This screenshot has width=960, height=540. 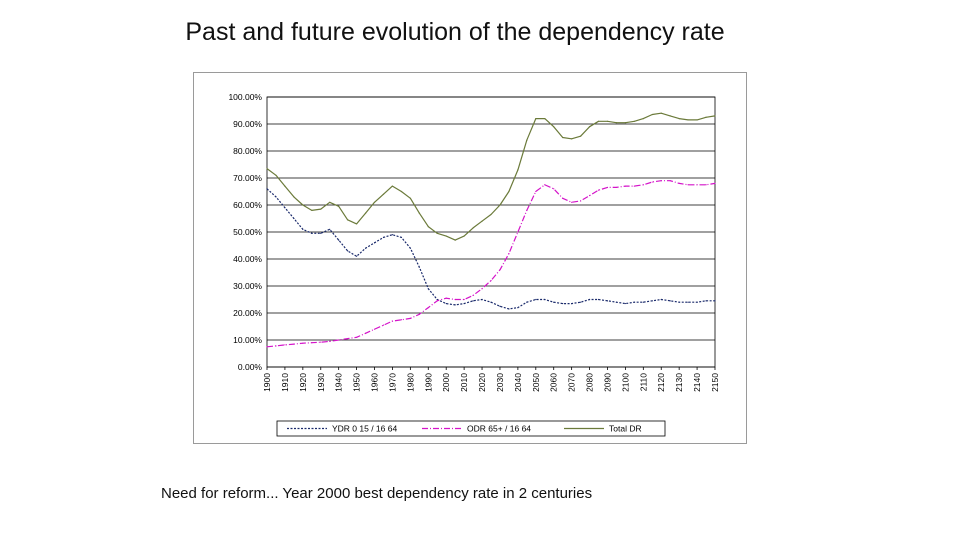 What do you see at coordinates (247, 205) in the screenshot?
I see `y-tick-label: 60.00%` at bounding box center [247, 205].